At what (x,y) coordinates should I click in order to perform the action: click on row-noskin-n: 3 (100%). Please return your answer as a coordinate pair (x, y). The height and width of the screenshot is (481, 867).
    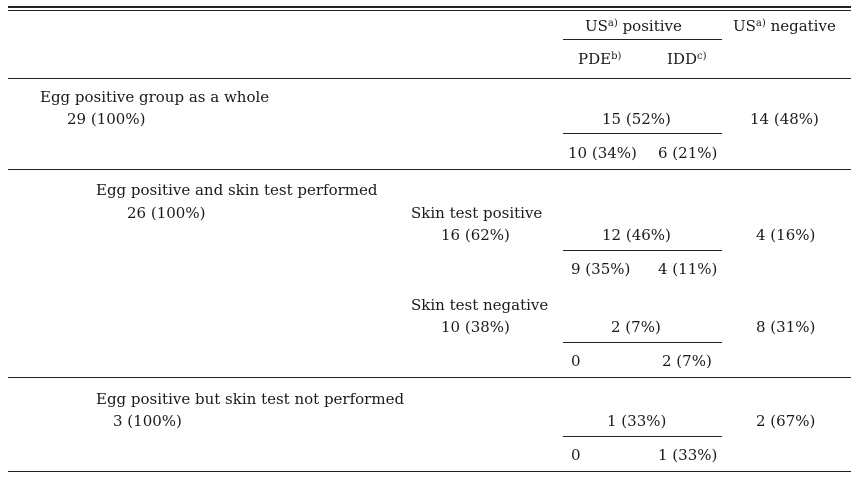
    Looking at the image, I should click on (147, 421).